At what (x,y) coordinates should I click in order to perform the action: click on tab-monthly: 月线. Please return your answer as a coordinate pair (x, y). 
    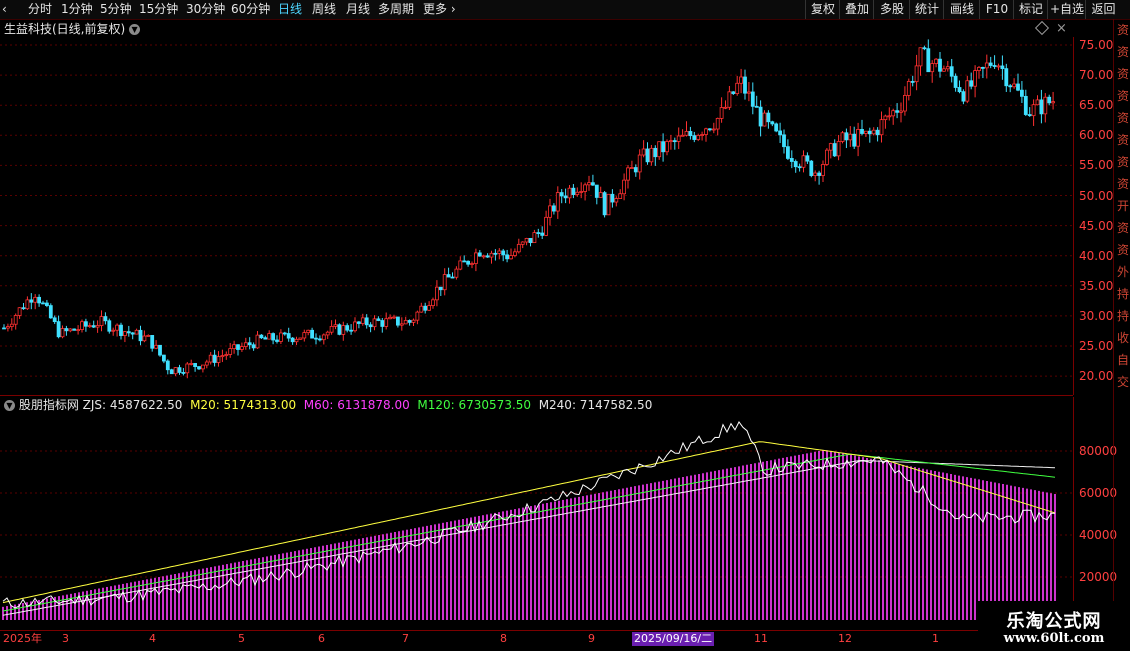
    Looking at the image, I should click on (358, 9).